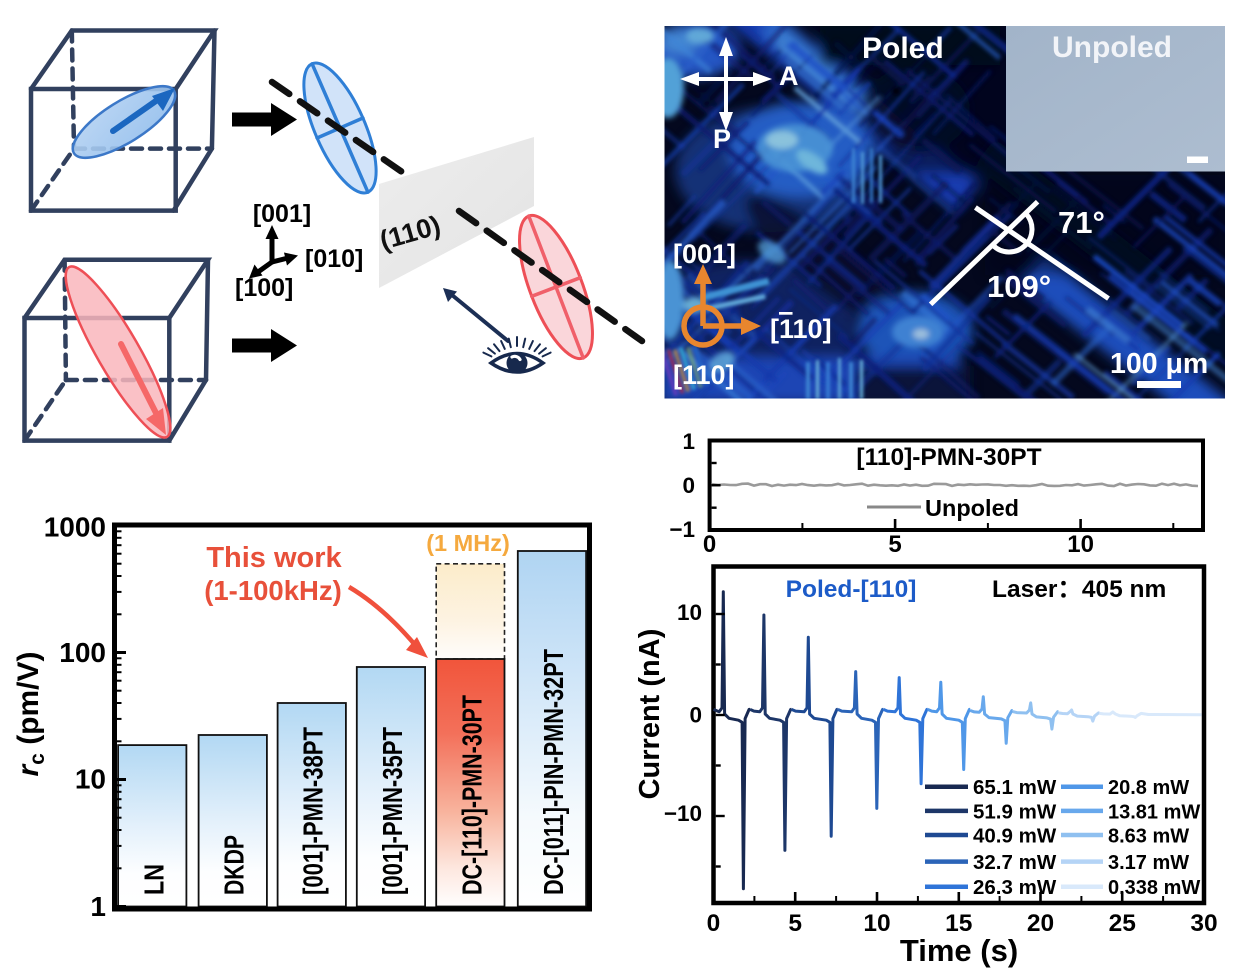  I want to click on svg-text: 25, so click(1122, 923).